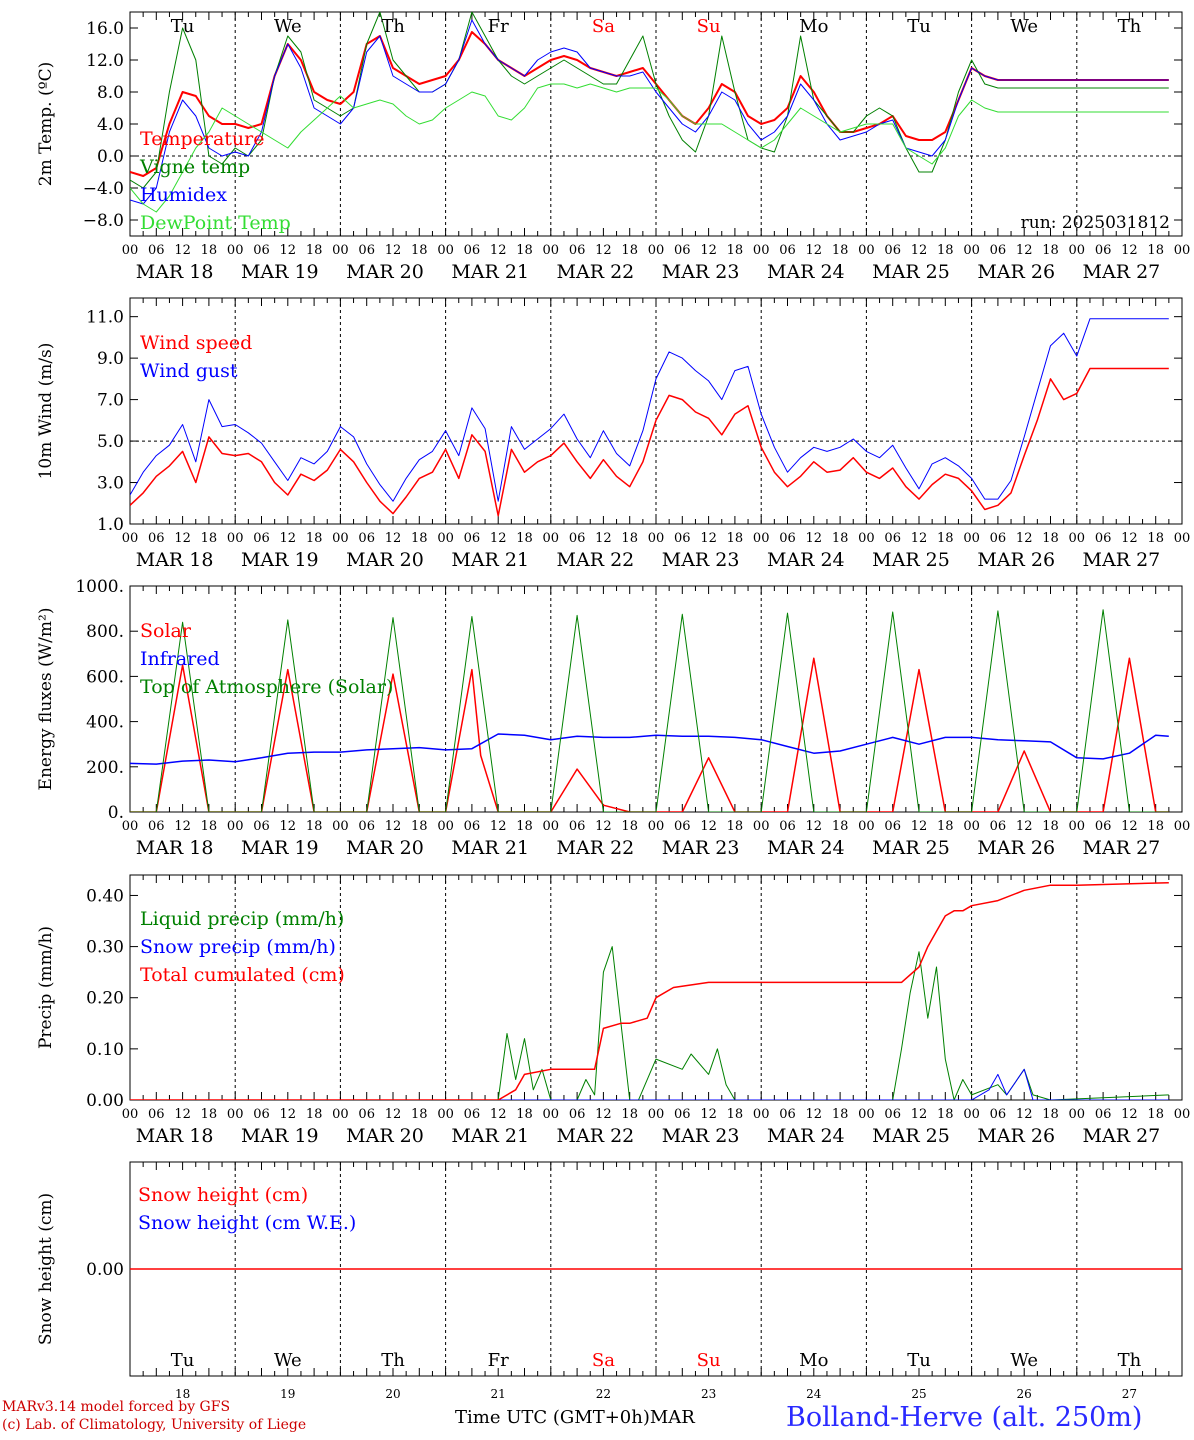 This screenshot has height=1440, width=1194. What do you see at coordinates (649, 1084) in the screenshot?
I see `precip-series-snow-precip-mm-h` at bounding box center [649, 1084].